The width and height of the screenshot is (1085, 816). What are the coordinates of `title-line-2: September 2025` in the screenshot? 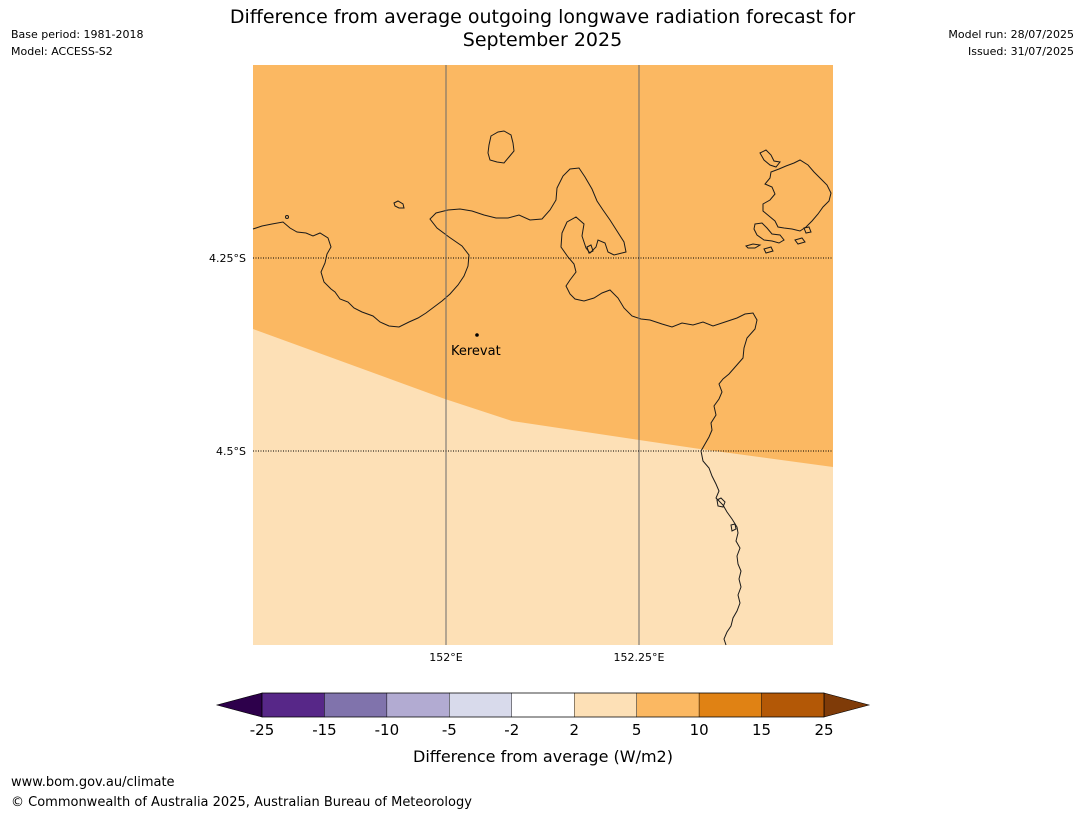 It's located at (542, 40).